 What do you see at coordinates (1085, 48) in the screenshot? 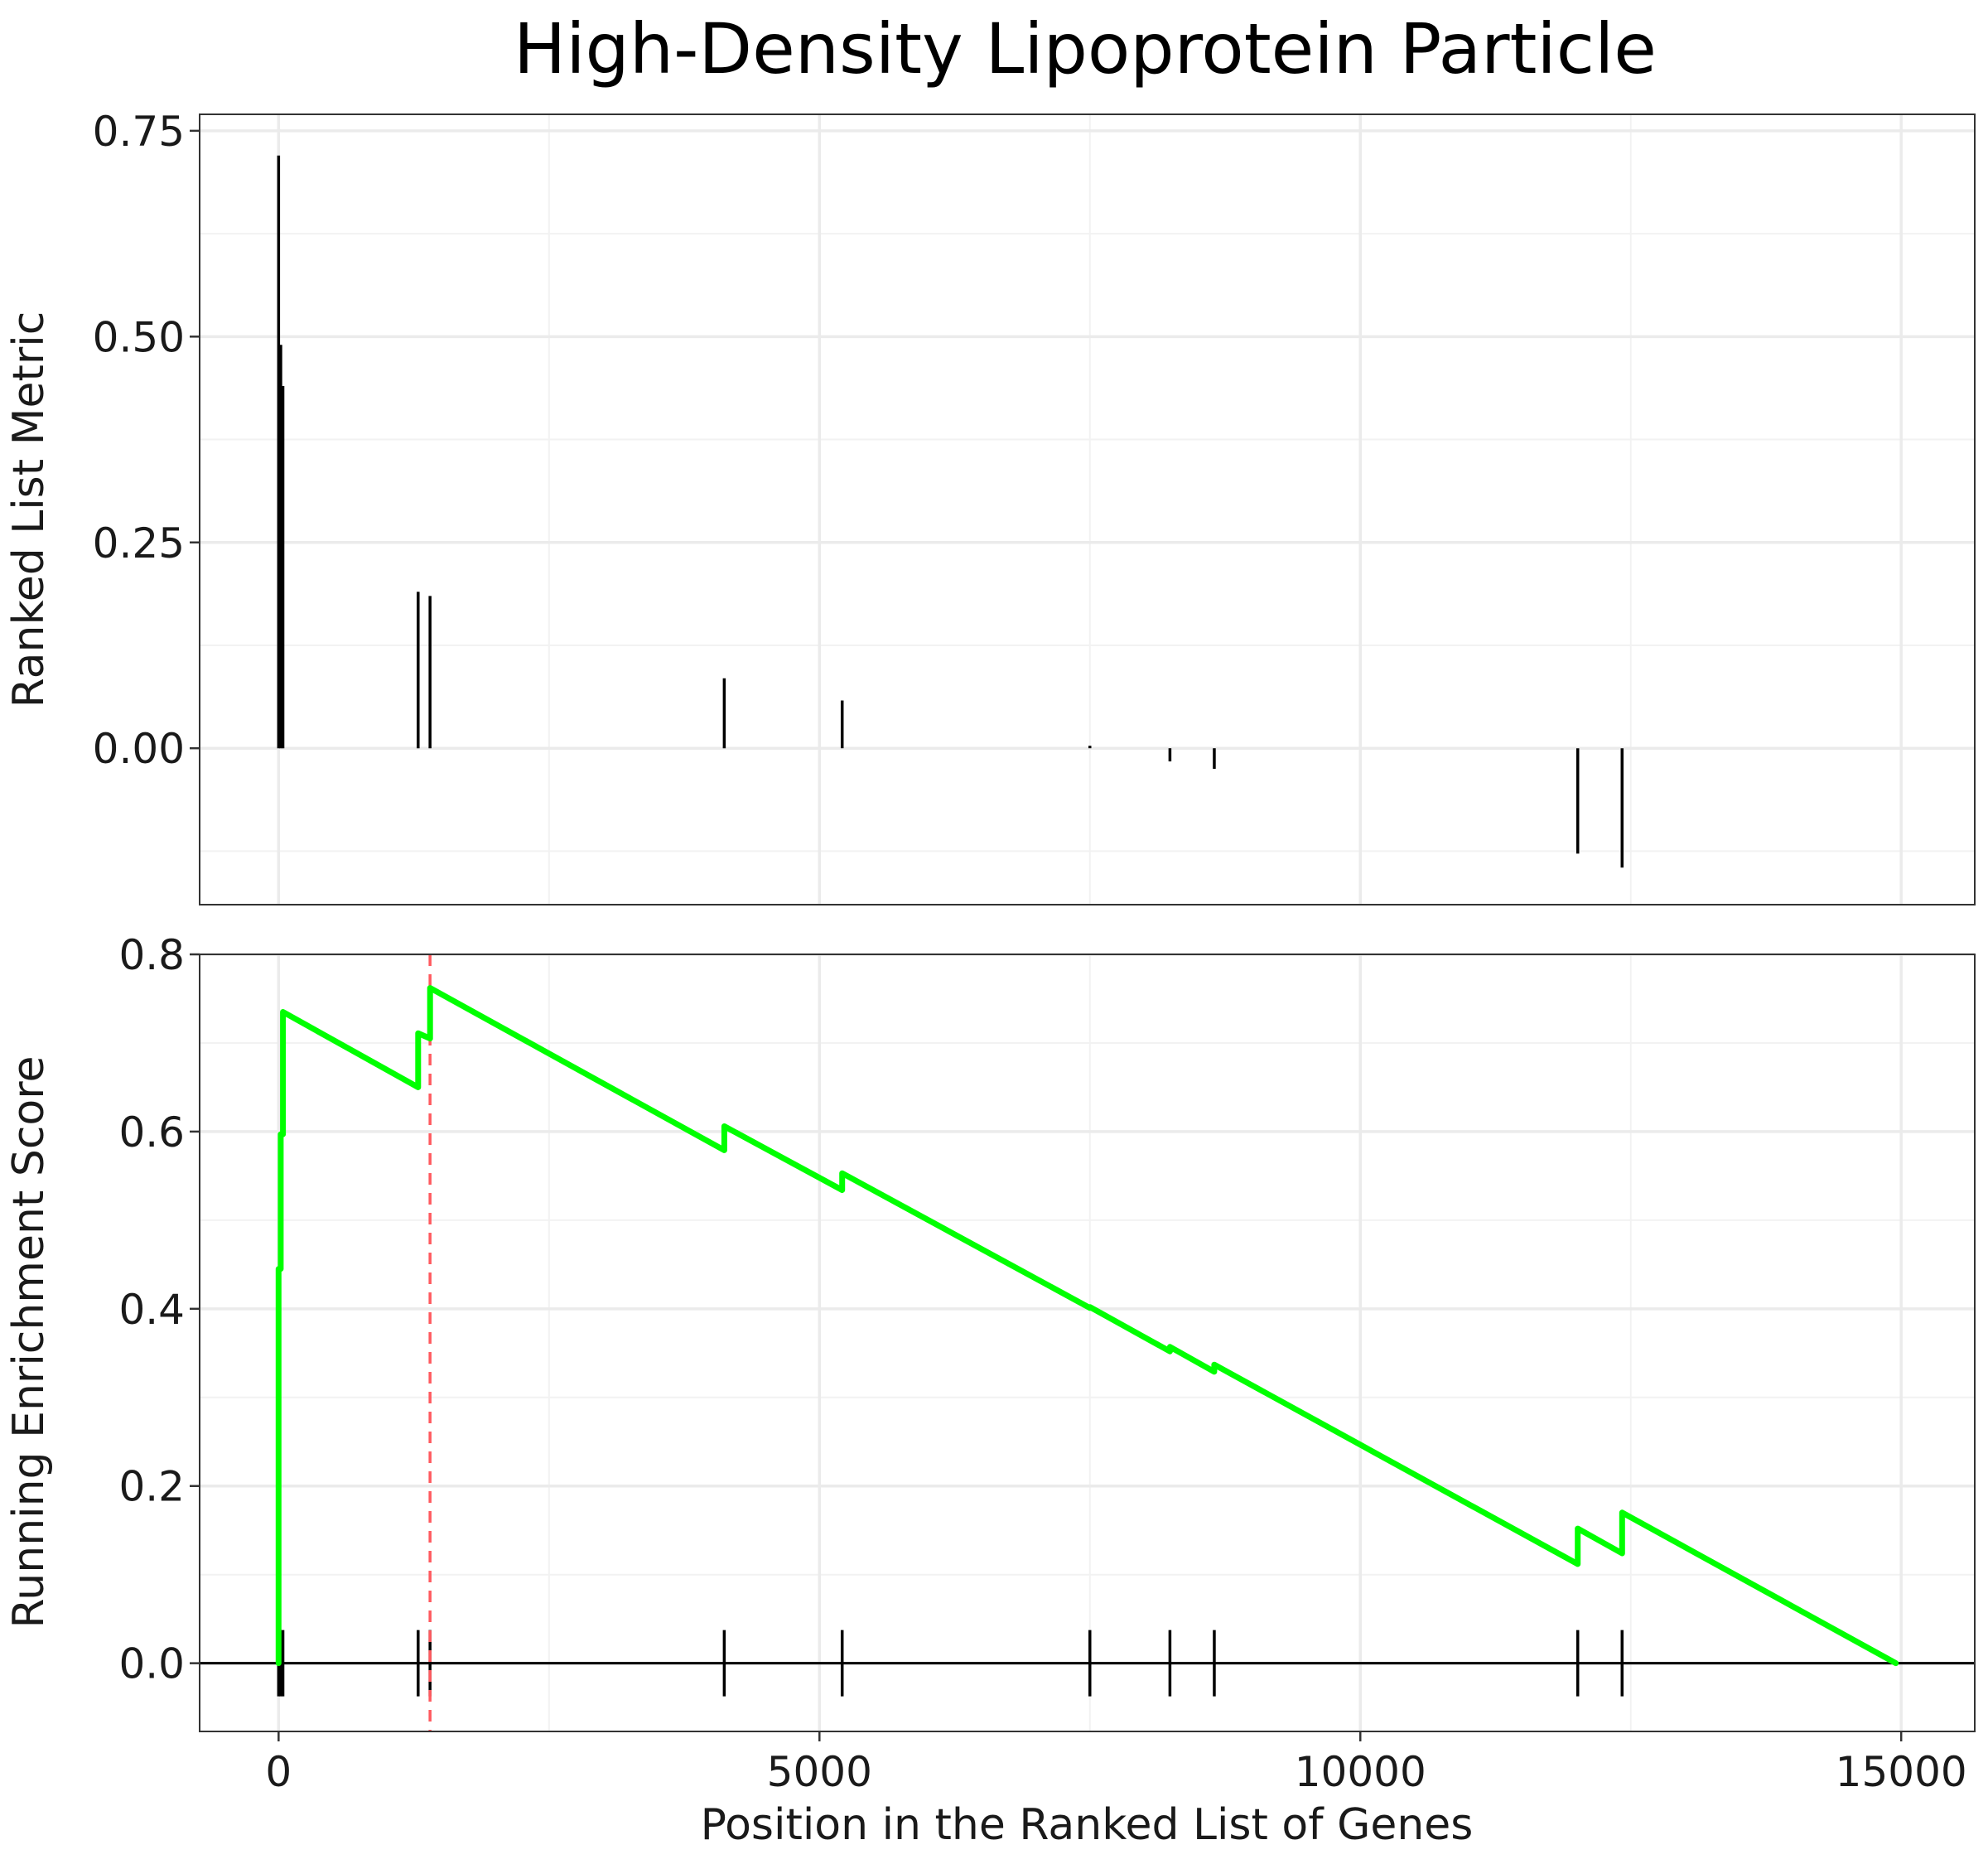
I see `chart-title: High-Density Lipoprotein Particle` at bounding box center [1085, 48].